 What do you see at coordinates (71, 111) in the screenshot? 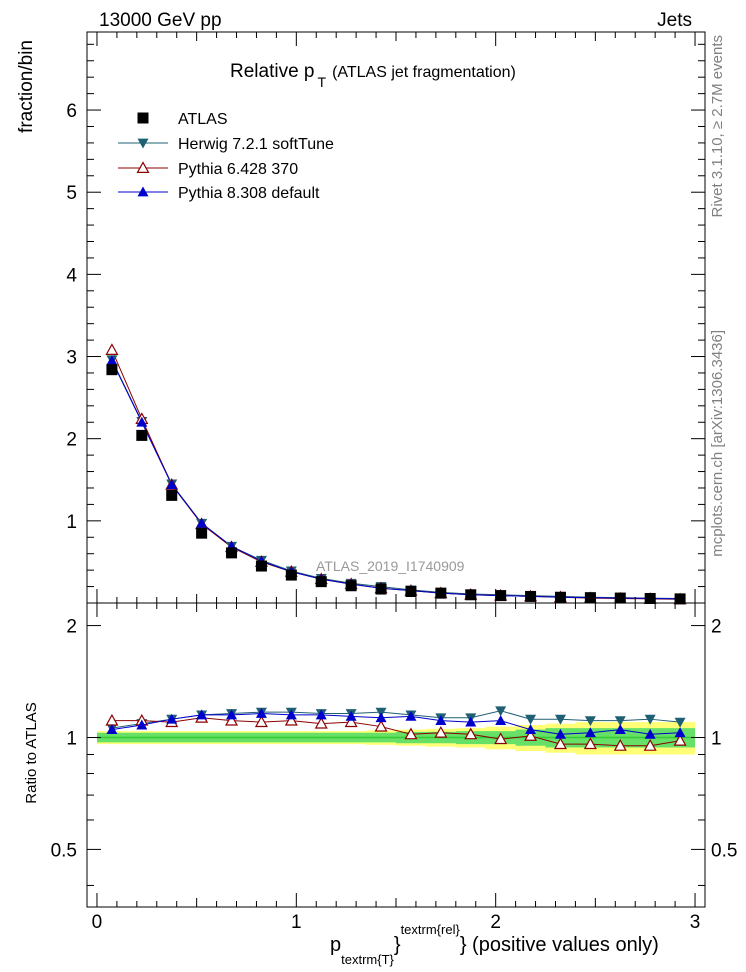
I see `y-tick-label: 6` at bounding box center [71, 111].